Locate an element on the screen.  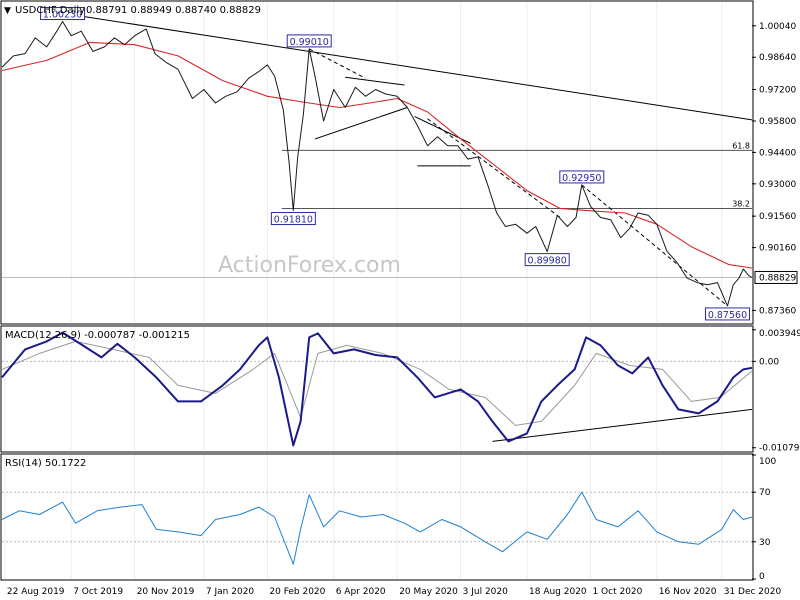
y-tick-label: 1.00040 is located at coordinates (777, 27).